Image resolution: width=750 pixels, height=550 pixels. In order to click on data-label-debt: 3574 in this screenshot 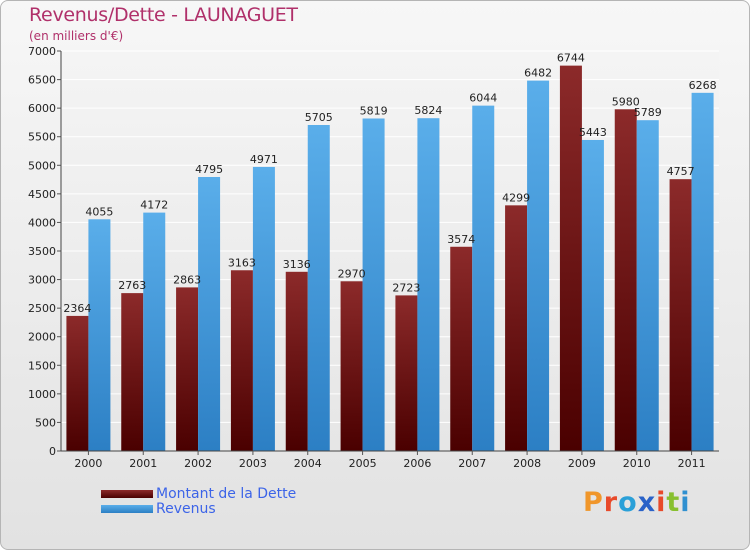, I will do `click(461, 239)`.